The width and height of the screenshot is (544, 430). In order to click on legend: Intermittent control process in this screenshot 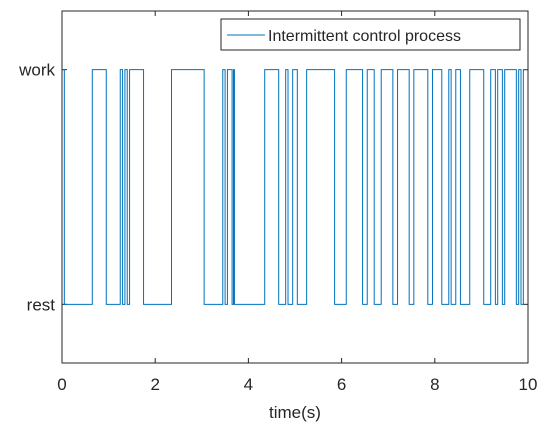, I will do `click(370, 34)`.